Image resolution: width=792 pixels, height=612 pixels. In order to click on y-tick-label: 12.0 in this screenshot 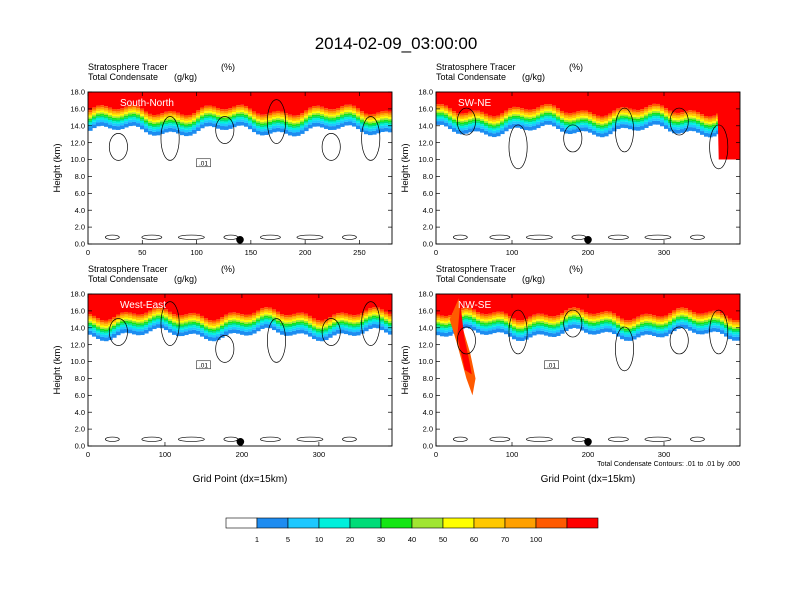, I will do `click(77, 344)`.